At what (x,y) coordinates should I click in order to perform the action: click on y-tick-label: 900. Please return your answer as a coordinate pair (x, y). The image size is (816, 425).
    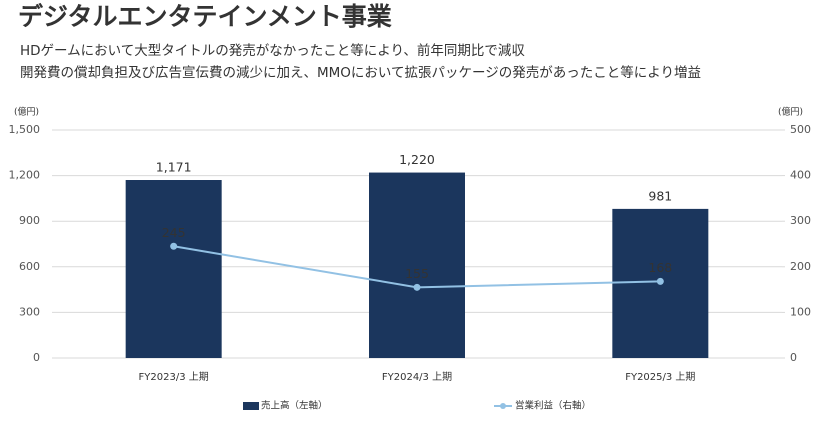
    Looking at the image, I should click on (29, 220).